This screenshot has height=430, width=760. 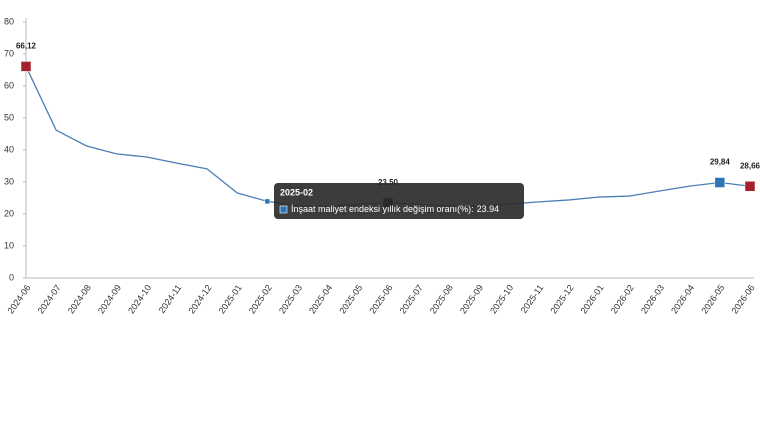 I want to click on x-tick-label: 2026-01, so click(x=592, y=299).